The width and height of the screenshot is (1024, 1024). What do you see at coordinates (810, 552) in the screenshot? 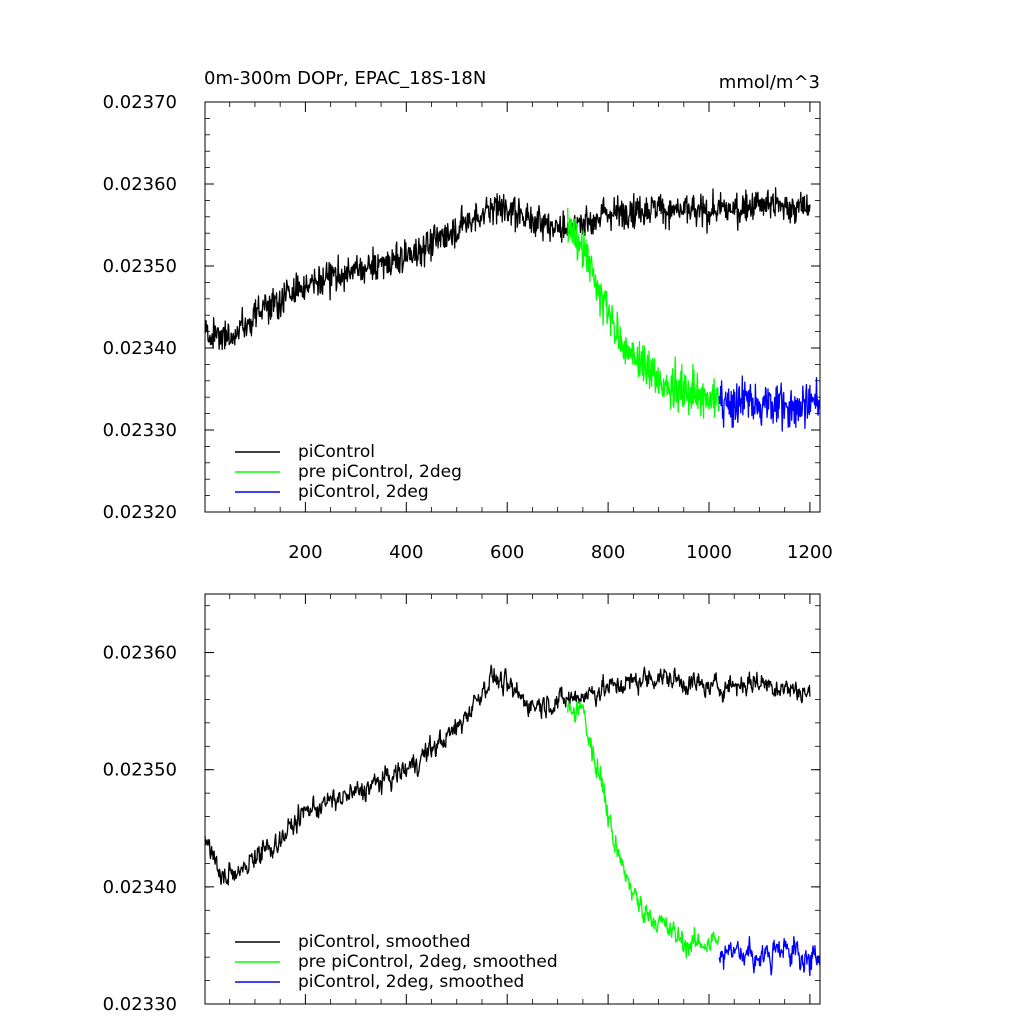
I see `x-tick-label: 1200` at bounding box center [810, 552].